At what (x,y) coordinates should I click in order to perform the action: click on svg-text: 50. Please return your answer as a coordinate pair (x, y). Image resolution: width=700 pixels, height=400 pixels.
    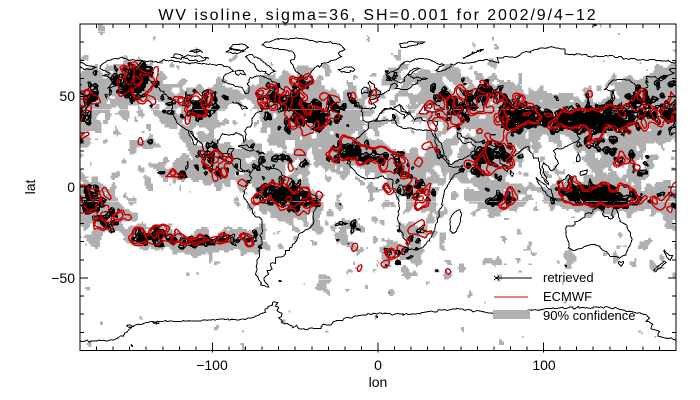
    Looking at the image, I should click on (67, 96).